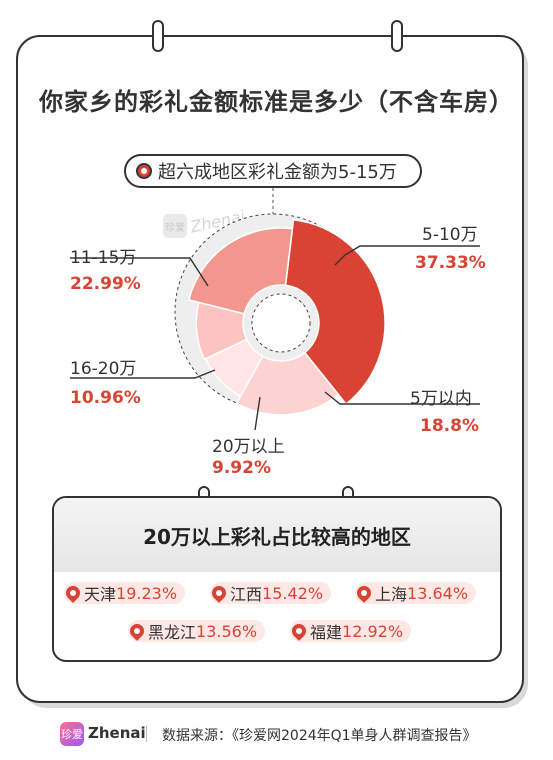 The image size is (553, 760). Describe the element at coordinates (105, 284) in the screenshot. I see `slice-value-11-15: 22.99%` at that location.